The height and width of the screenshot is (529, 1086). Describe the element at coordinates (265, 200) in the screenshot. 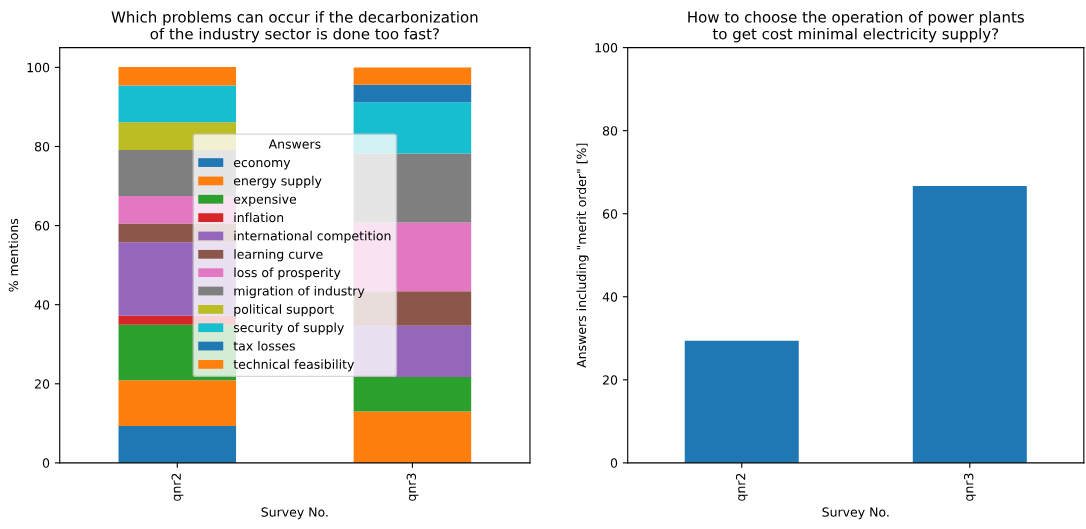

I see `legend-label: expensive` at that location.